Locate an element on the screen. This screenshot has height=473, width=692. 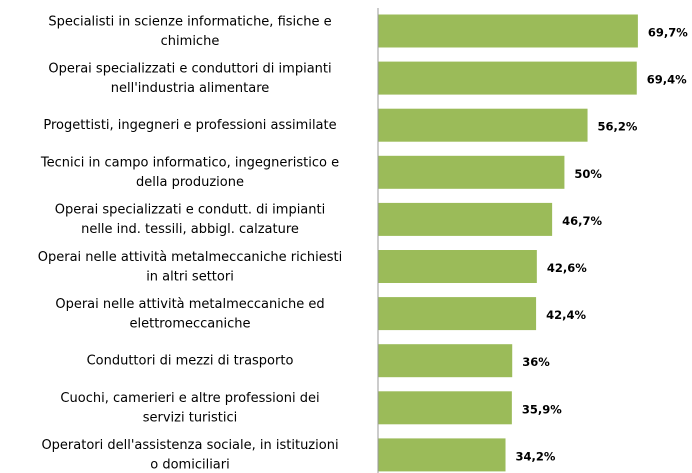
category-line: servizi turistici is located at coordinates (190, 417).